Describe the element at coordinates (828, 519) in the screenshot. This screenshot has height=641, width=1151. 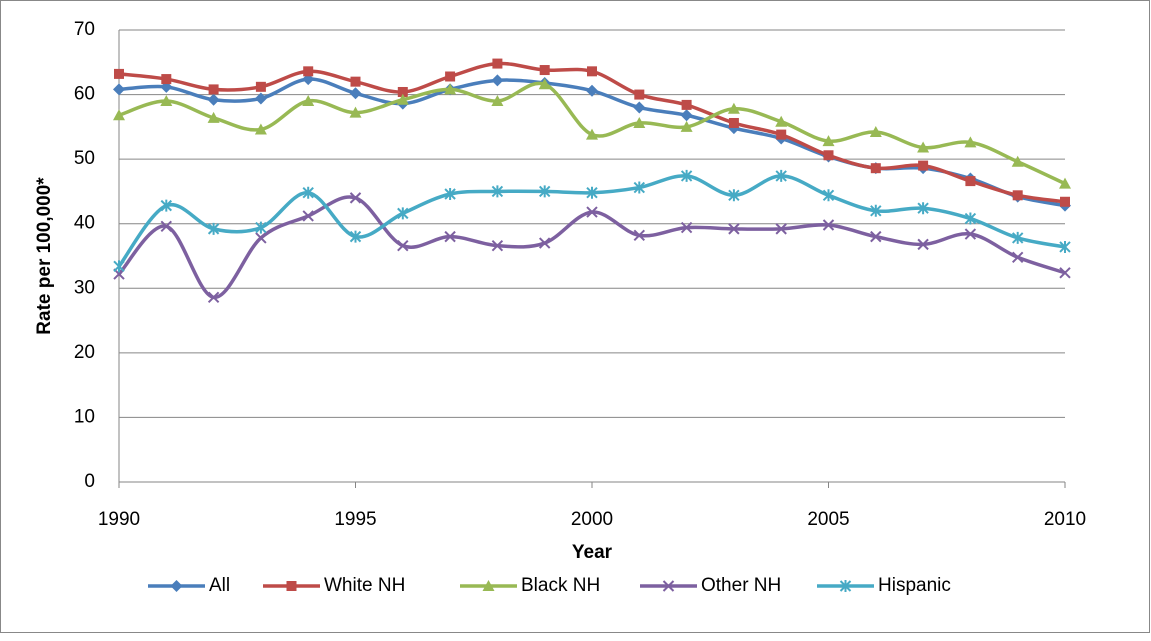
I see `x-tick-label: 2005` at that location.